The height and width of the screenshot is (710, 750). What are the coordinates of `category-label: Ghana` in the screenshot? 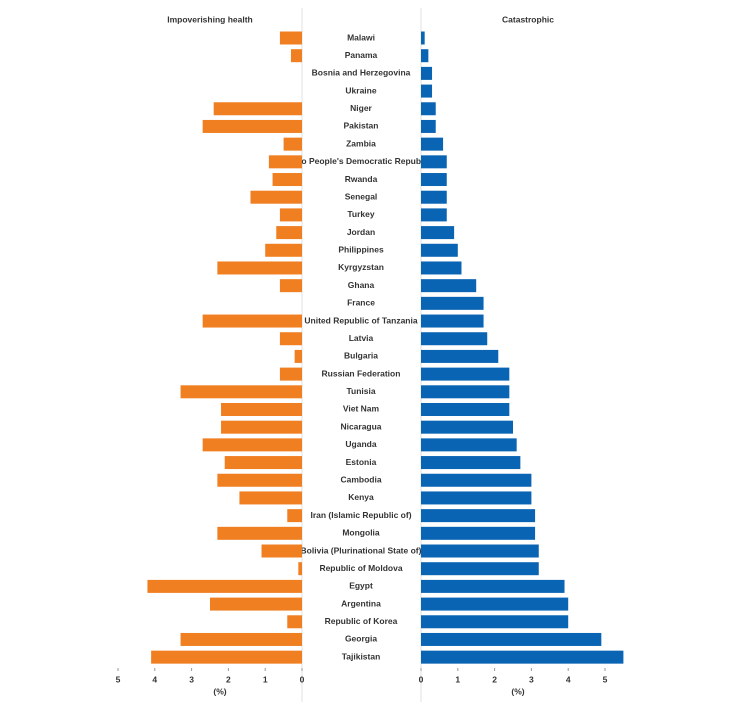 It's located at (361, 285).